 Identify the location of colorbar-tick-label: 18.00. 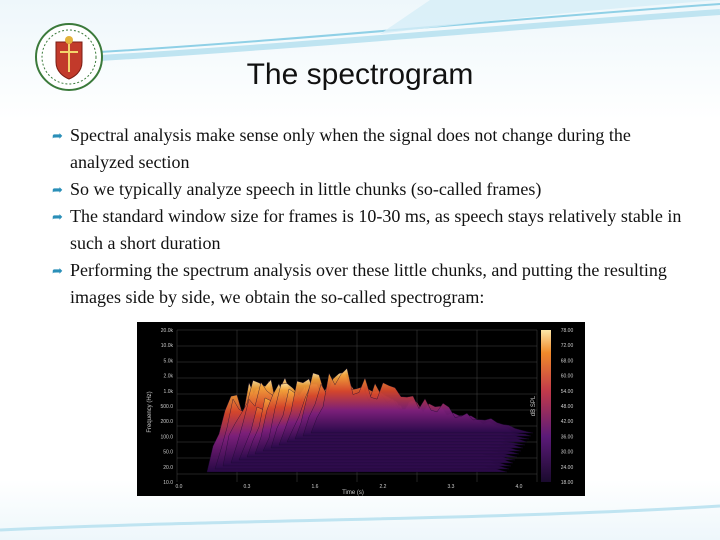
(567, 483).